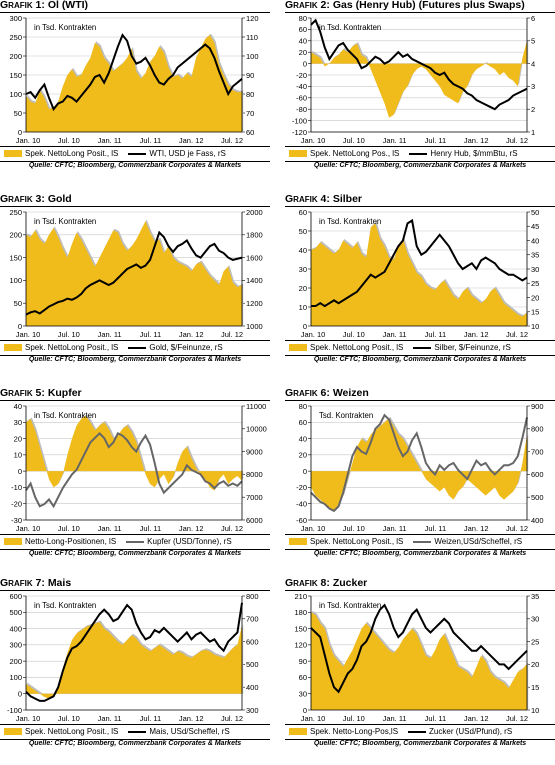 This screenshot has width=555, height=765. What do you see at coordinates (16, 520) in the screenshot?
I see `left-tick-label: -30` at bounding box center [16, 520].